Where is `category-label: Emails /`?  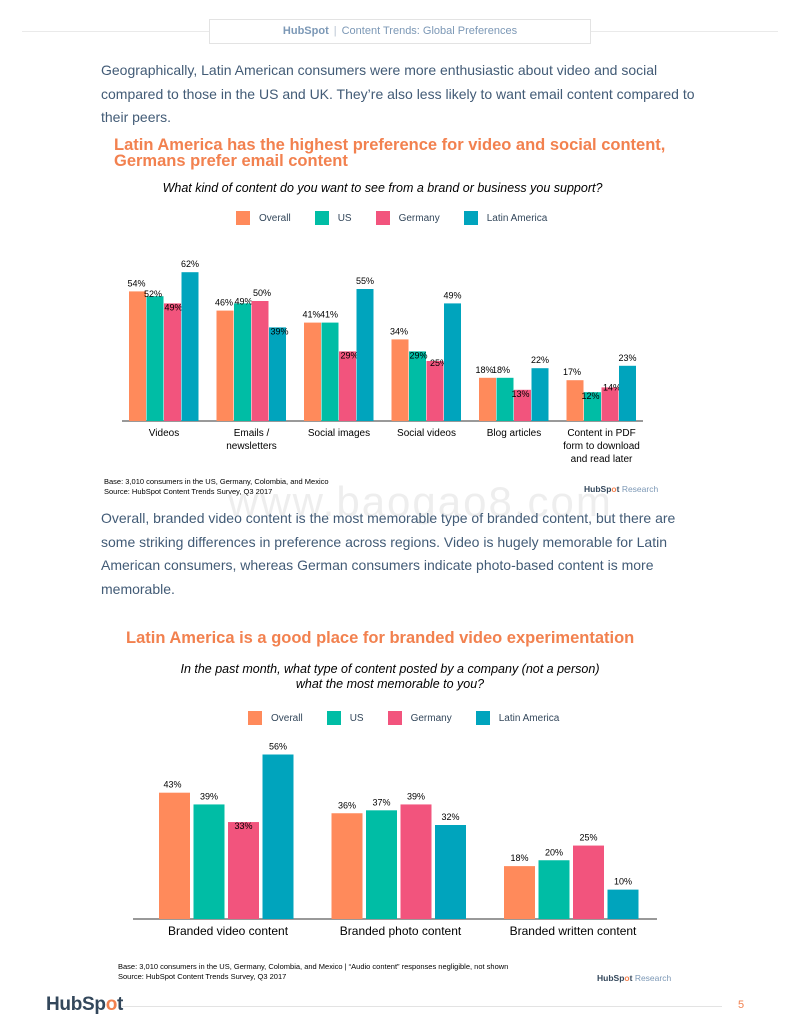 category-label: Emails / is located at coordinates (252, 433).